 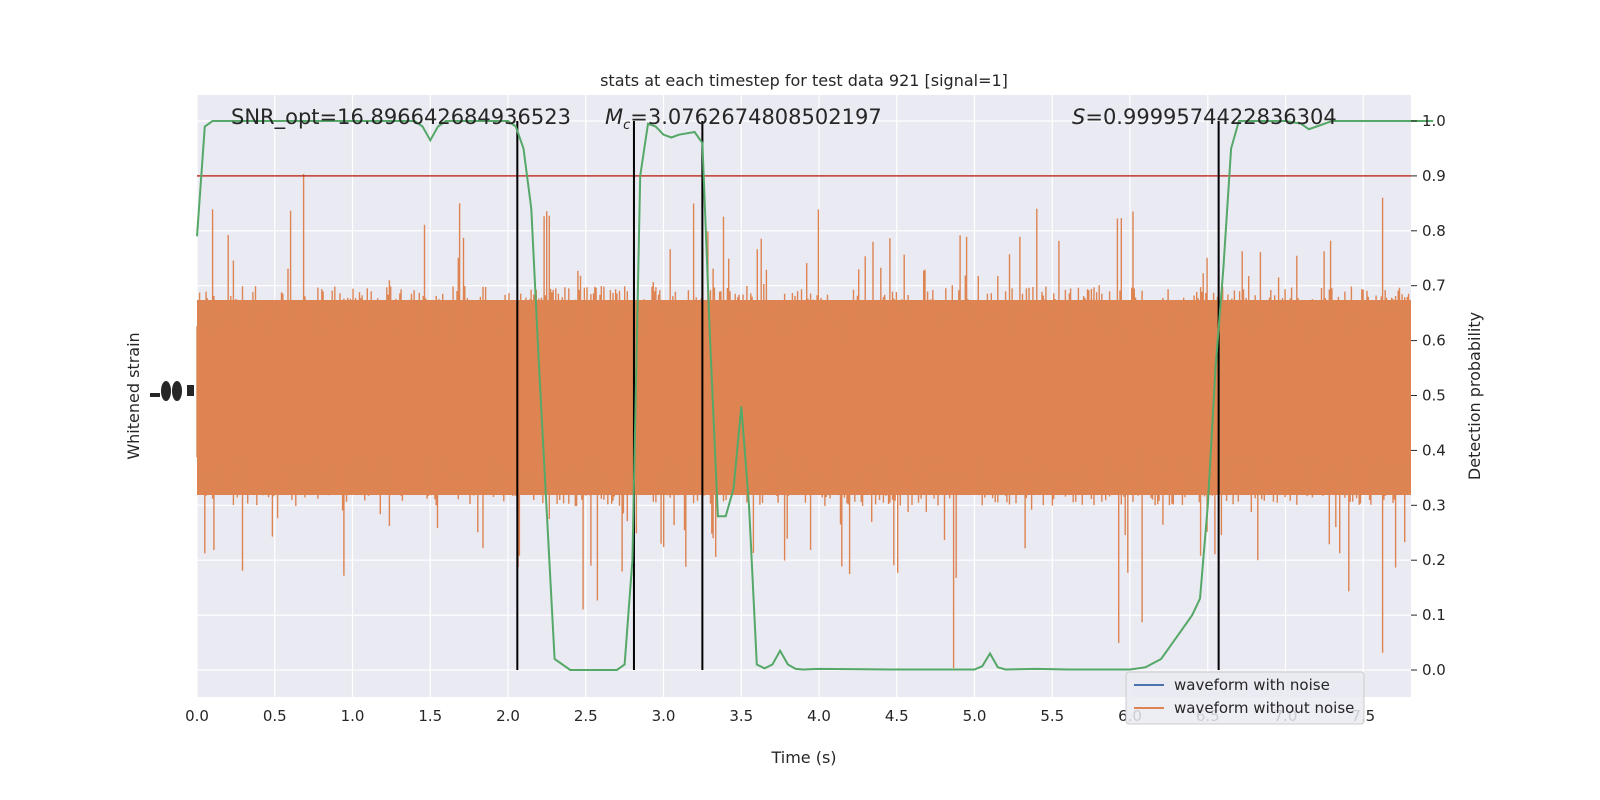 What do you see at coordinates (1264, 708) in the screenshot?
I see `legend-label-without-noise: waveform without noise` at bounding box center [1264, 708].